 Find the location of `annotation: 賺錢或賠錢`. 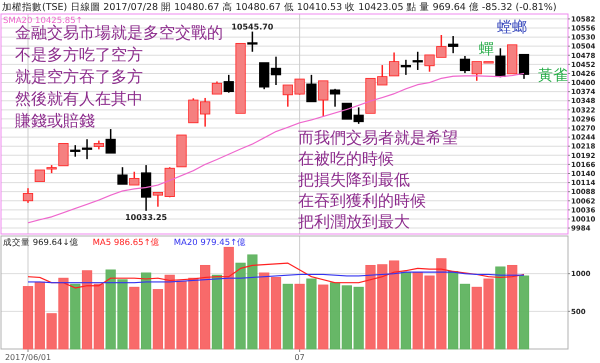

annotation: 賺錢或賠錢 is located at coordinates (55, 120).